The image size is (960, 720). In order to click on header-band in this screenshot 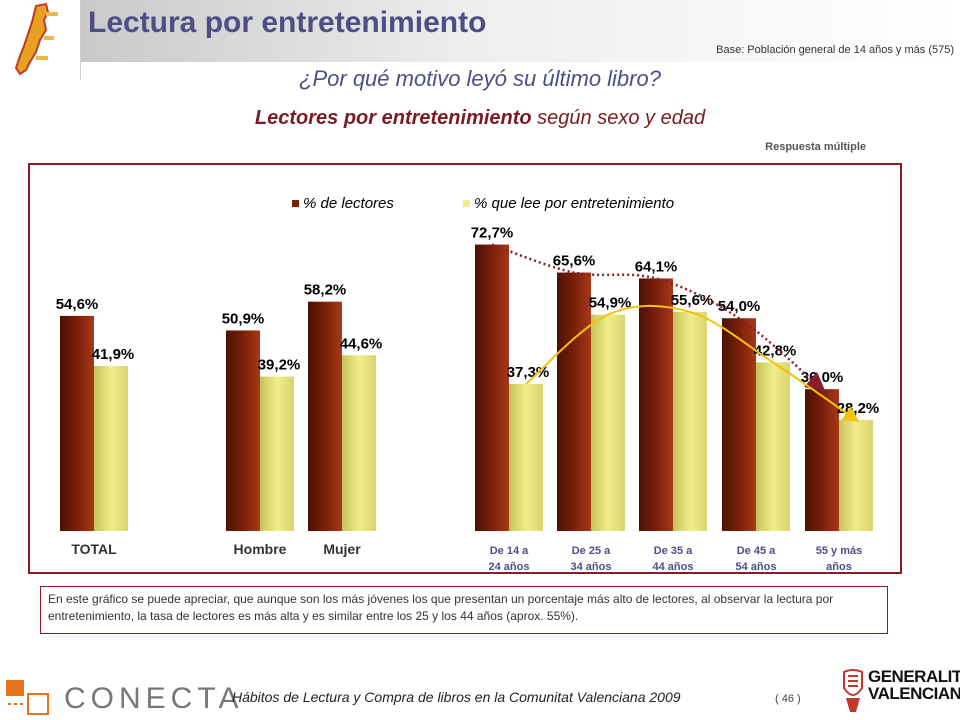, I will do `click(520, 31)`.